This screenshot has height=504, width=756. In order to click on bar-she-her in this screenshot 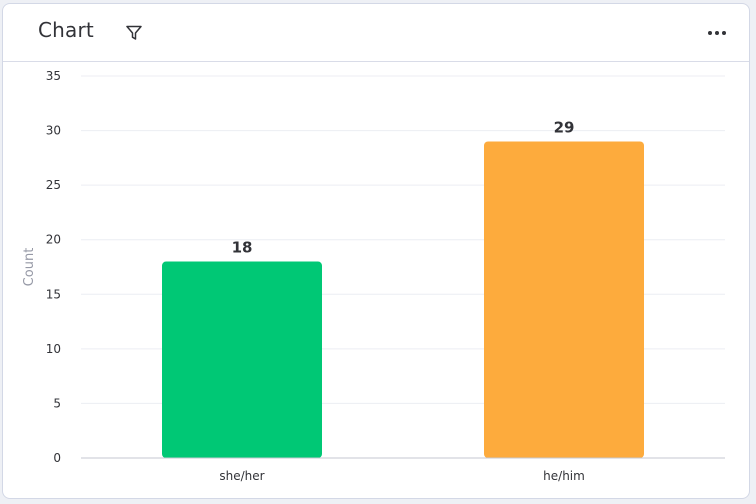, I will do `click(242, 359)`.